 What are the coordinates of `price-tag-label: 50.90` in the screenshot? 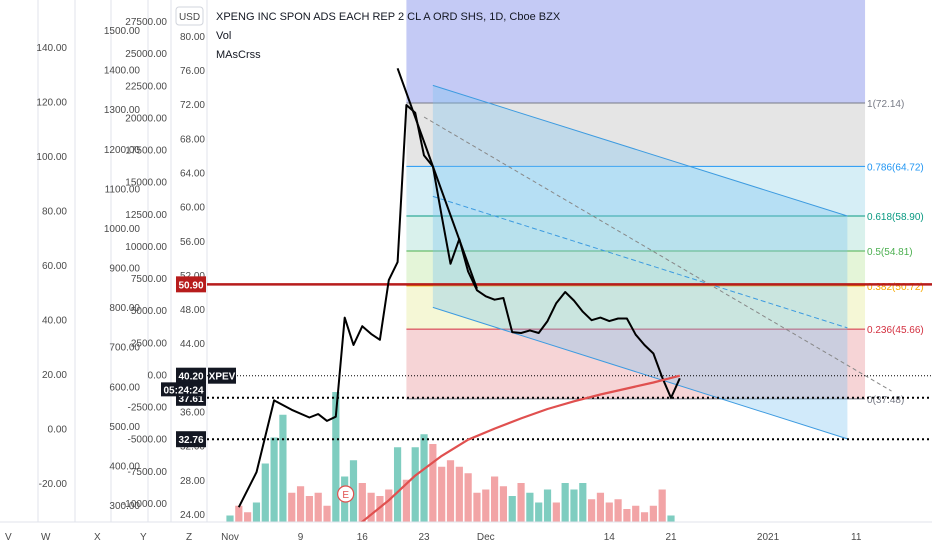 It's located at (190, 285).